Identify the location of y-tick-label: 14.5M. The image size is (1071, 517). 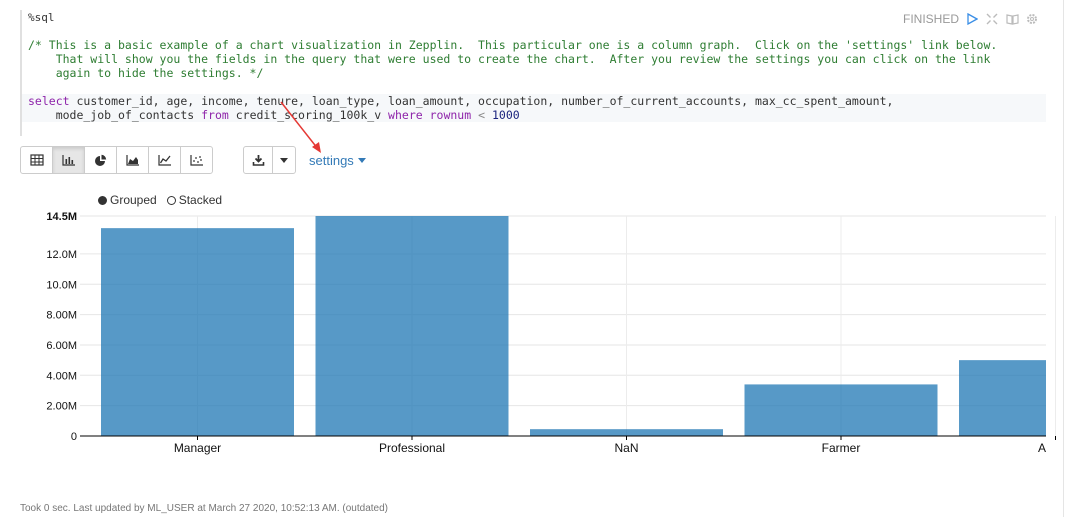
(61, 217).